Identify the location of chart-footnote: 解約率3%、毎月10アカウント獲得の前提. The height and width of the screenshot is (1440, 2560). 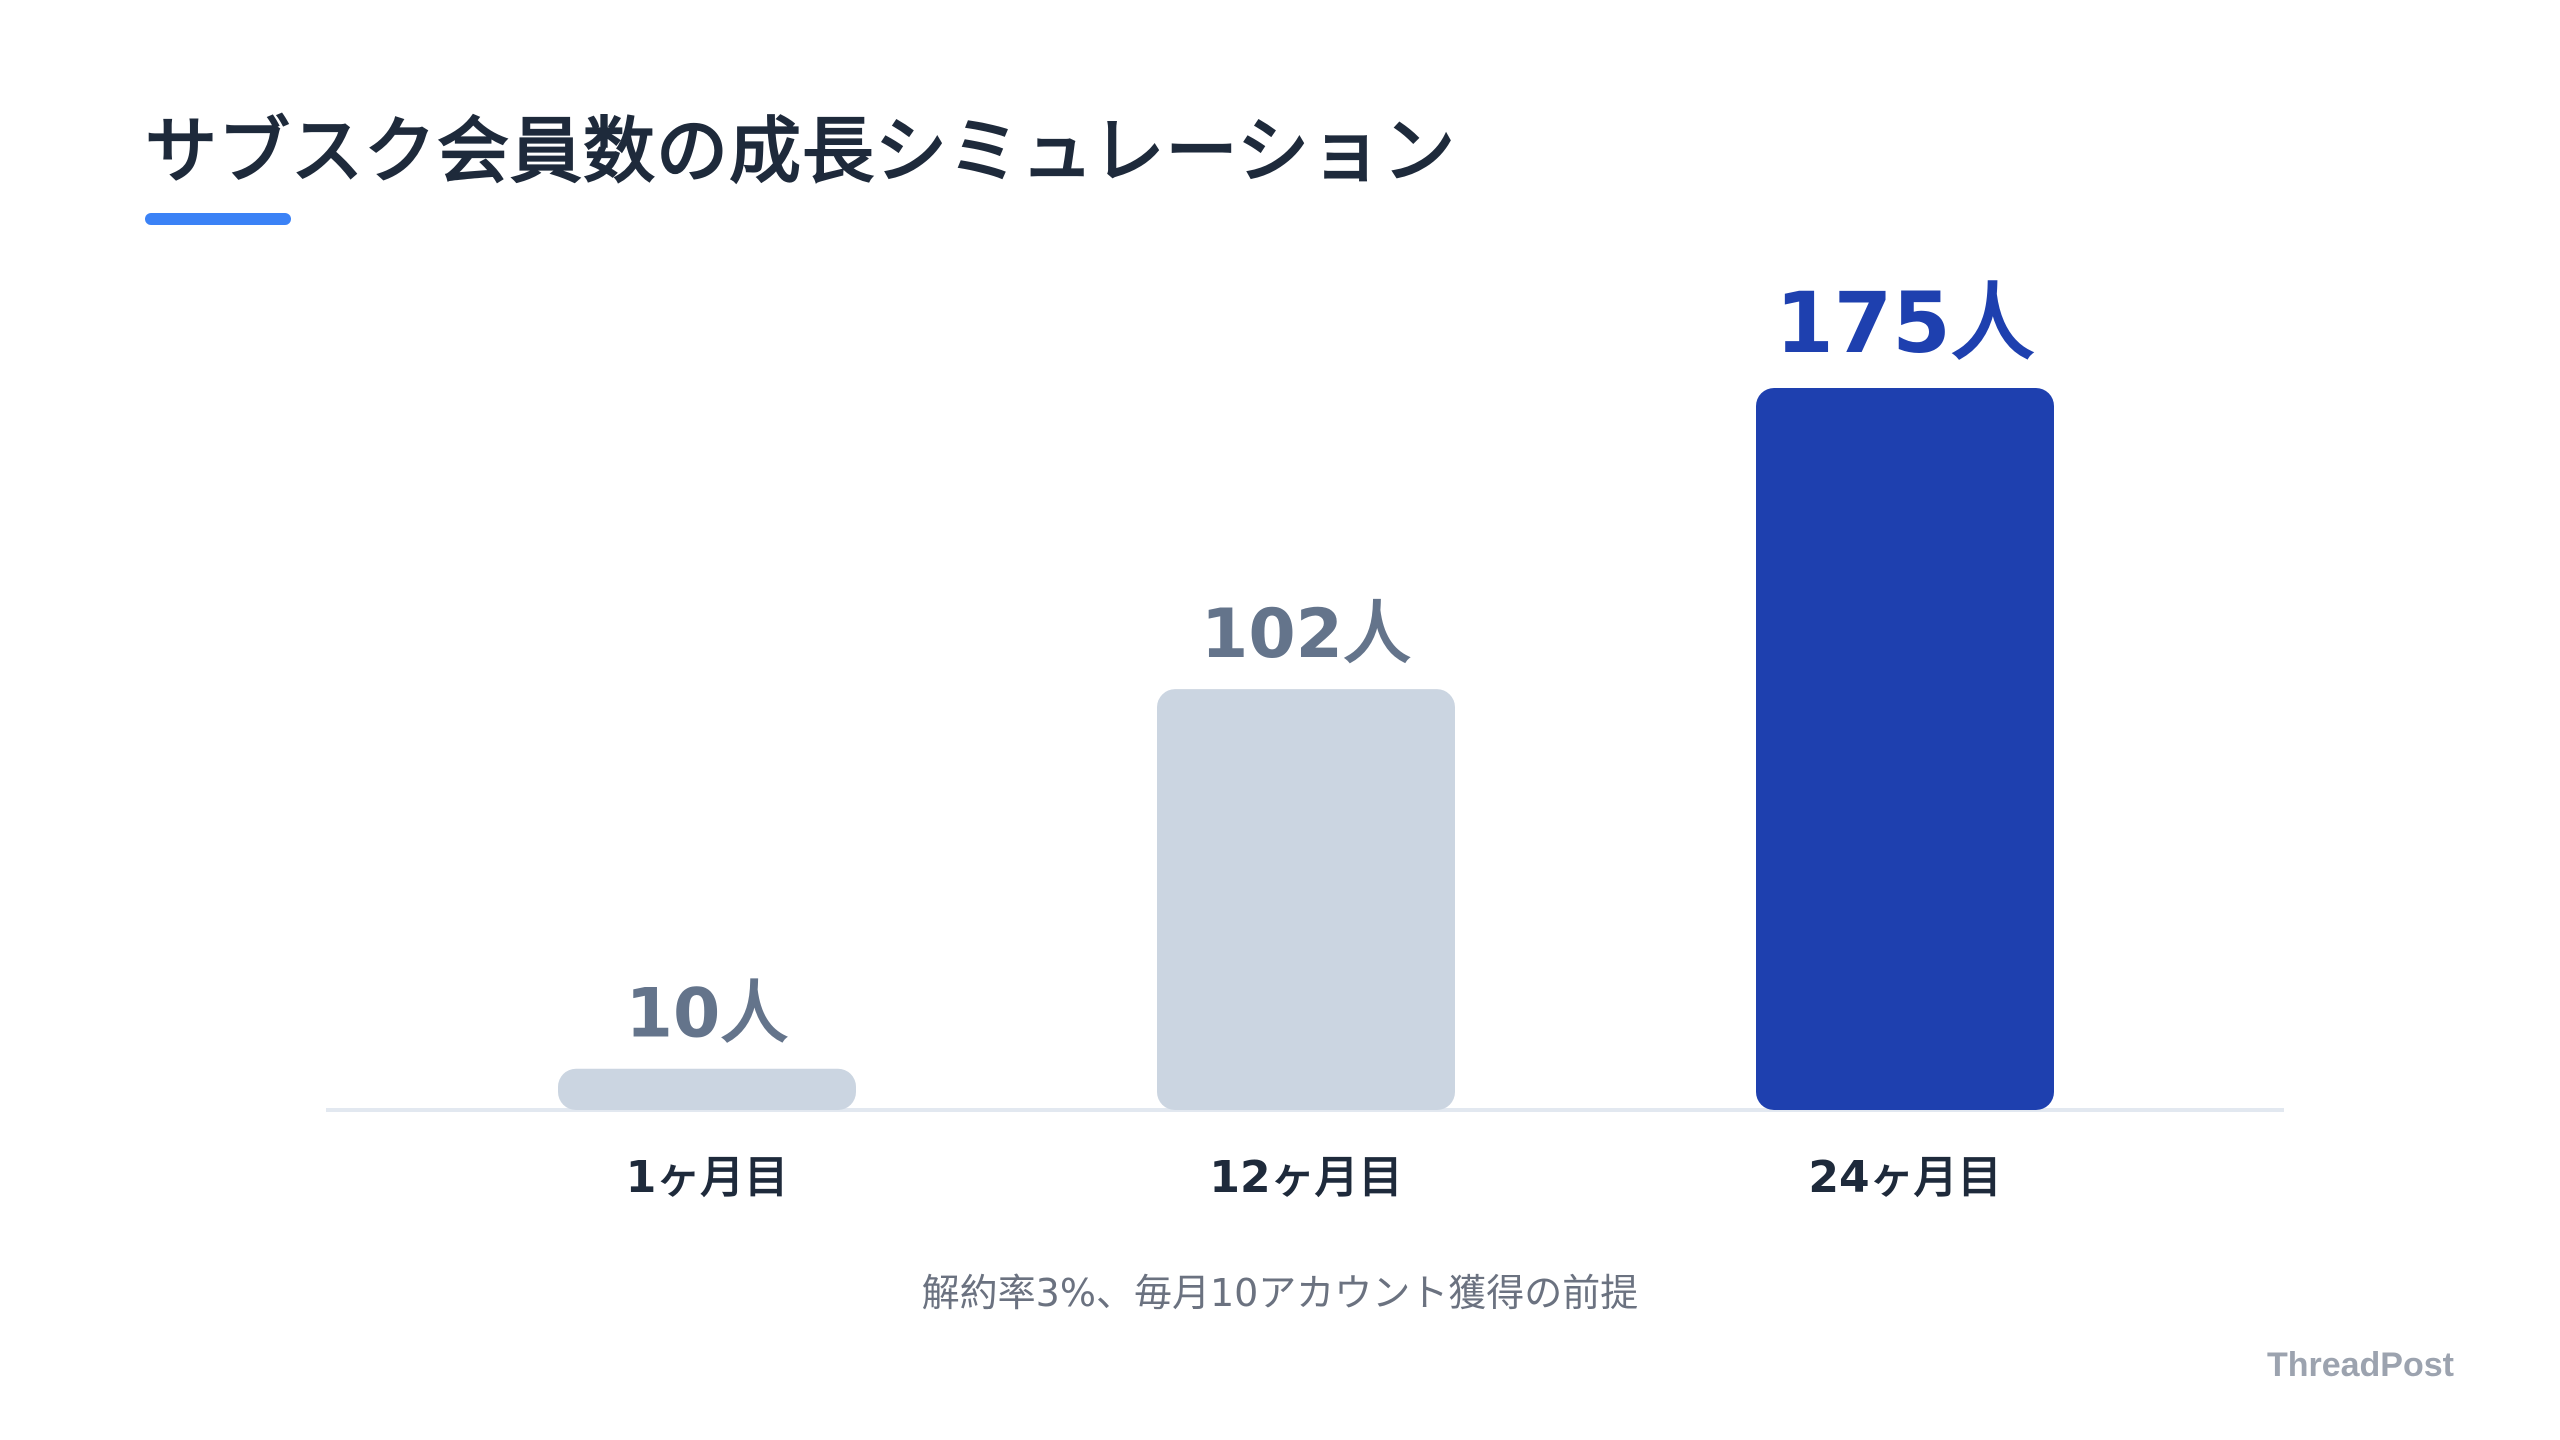
(1280, 1293).